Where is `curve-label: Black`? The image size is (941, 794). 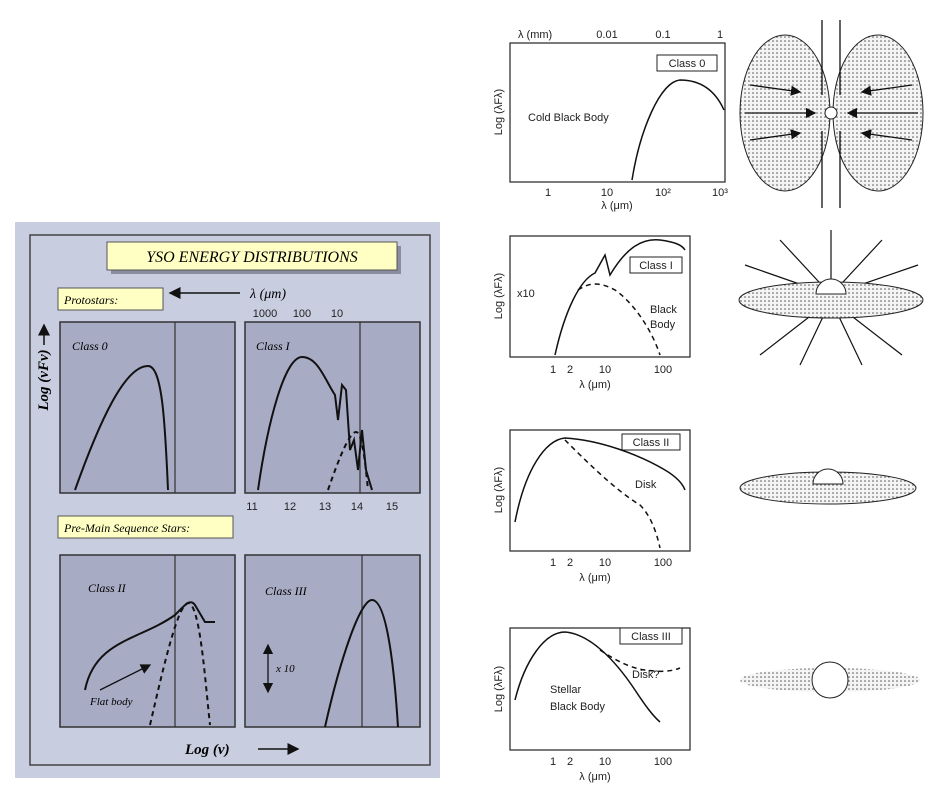 curve-label: Black is located at coordinates (663, 310).